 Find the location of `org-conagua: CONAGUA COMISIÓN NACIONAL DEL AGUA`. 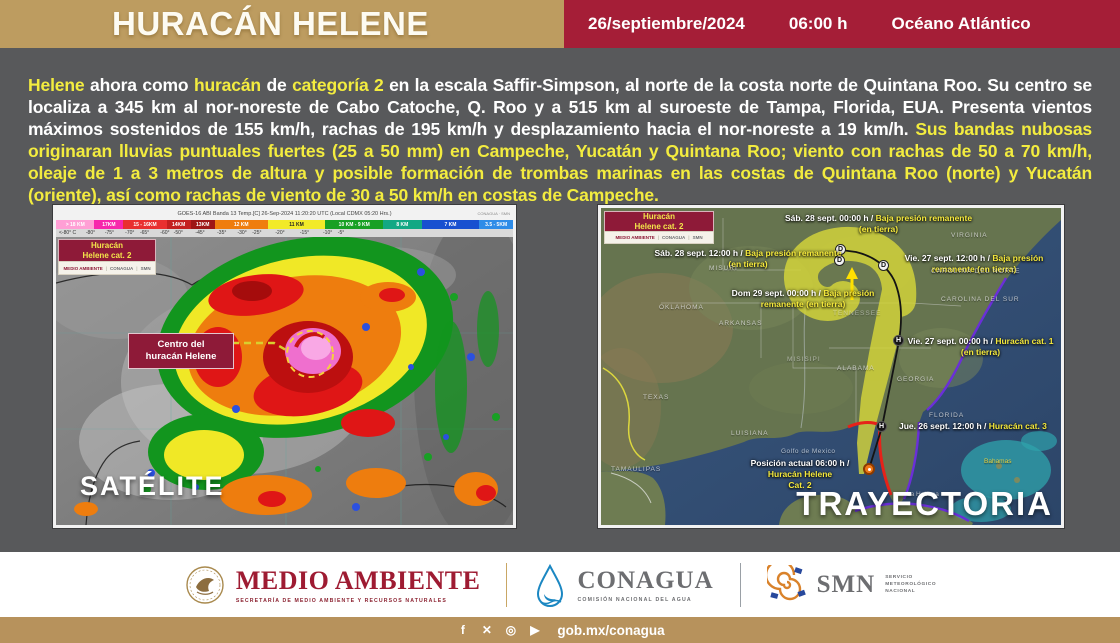

org-conagua: CONAGUA COMISIÓN NACIONAL DEL AGUA is located at coordinates (623, 585).